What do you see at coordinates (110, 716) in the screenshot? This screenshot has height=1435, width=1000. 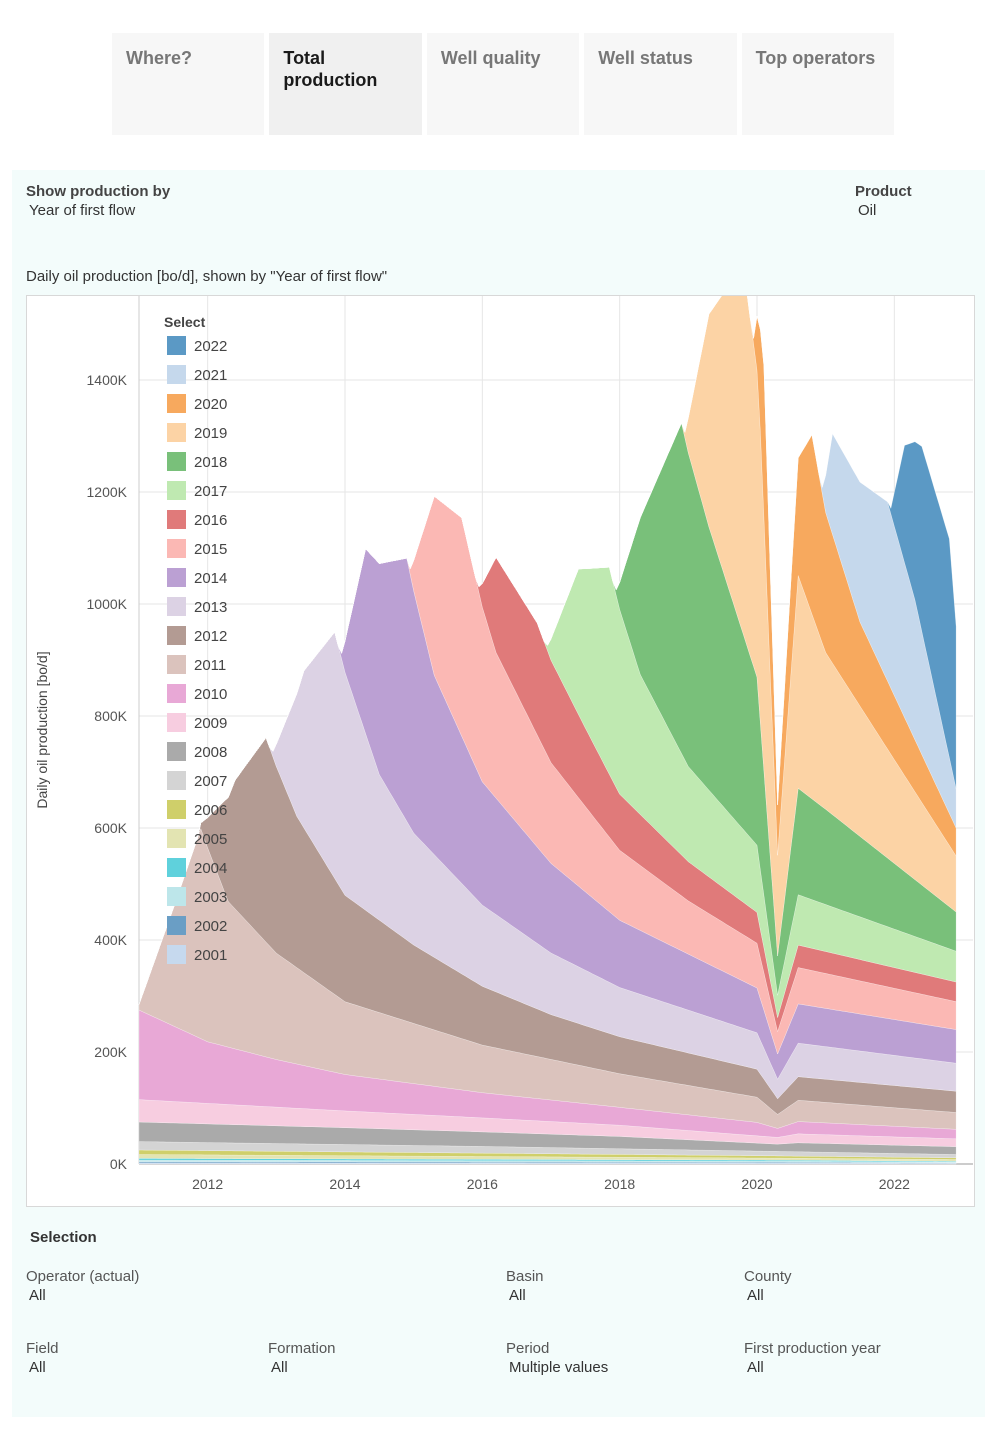 I see `y-tick-label: 800K` at bounding box center [110, 716].